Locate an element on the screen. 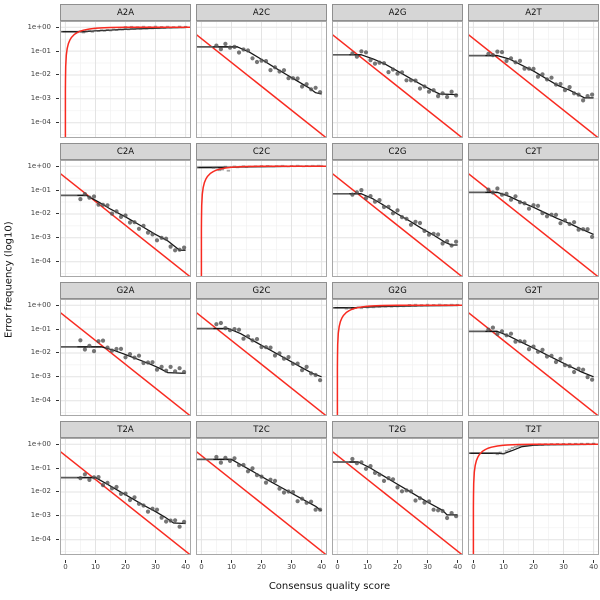 The height and width of the screenshot is (600, 600). facet-panel-A2A: A2A is located at coordinates (125, 71).